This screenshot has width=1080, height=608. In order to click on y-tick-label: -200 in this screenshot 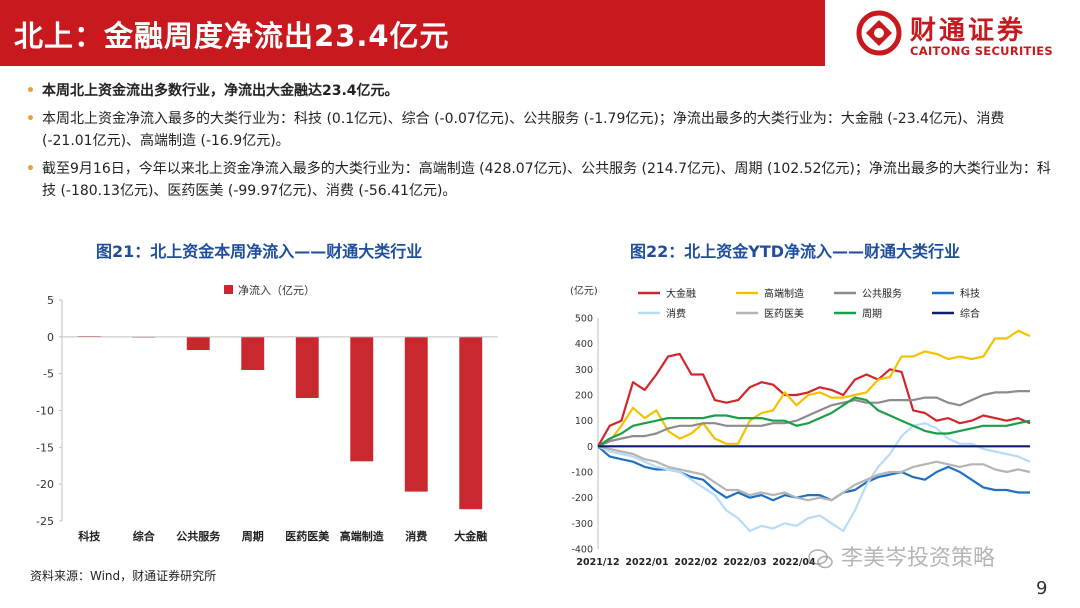, I will do `click(582, 498)`.